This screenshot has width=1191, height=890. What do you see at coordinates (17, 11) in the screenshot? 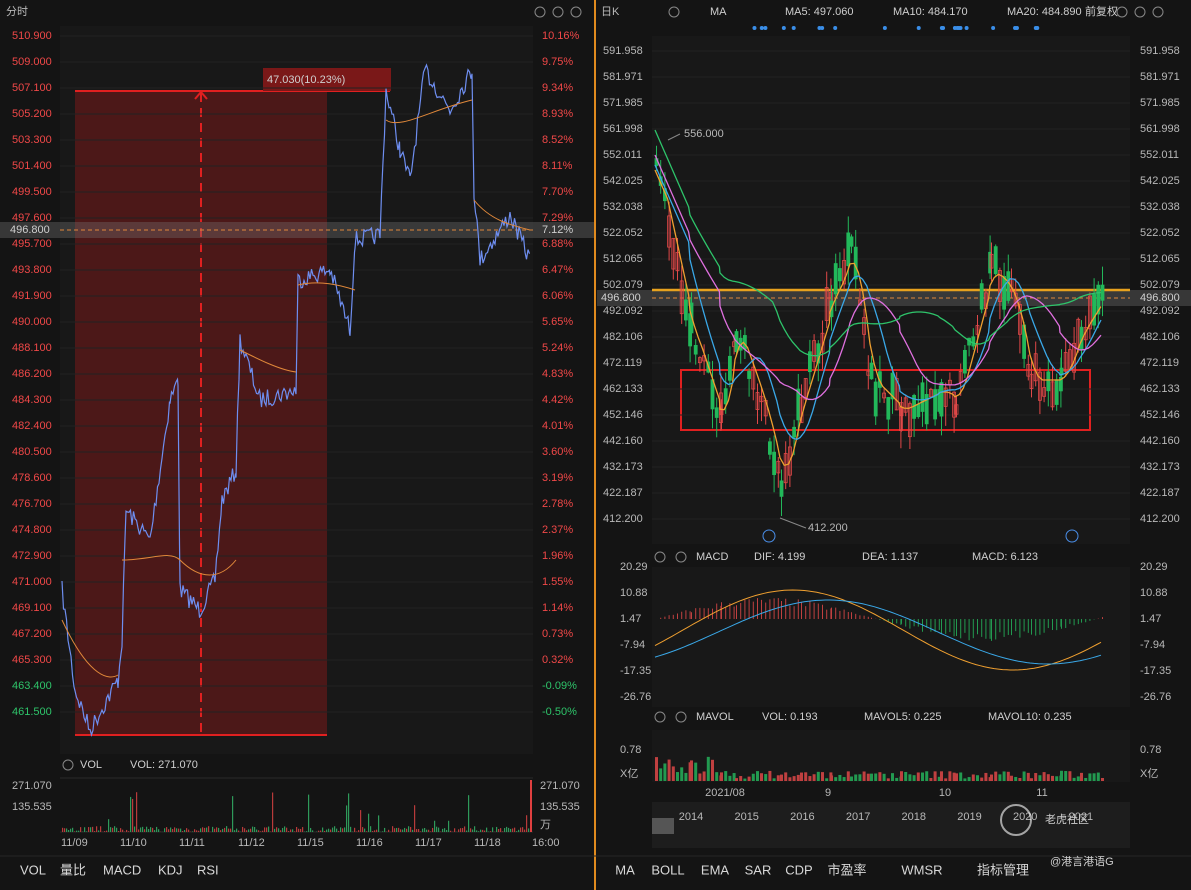
I see `panel-title: 分时` at bounding box center [17, 11].